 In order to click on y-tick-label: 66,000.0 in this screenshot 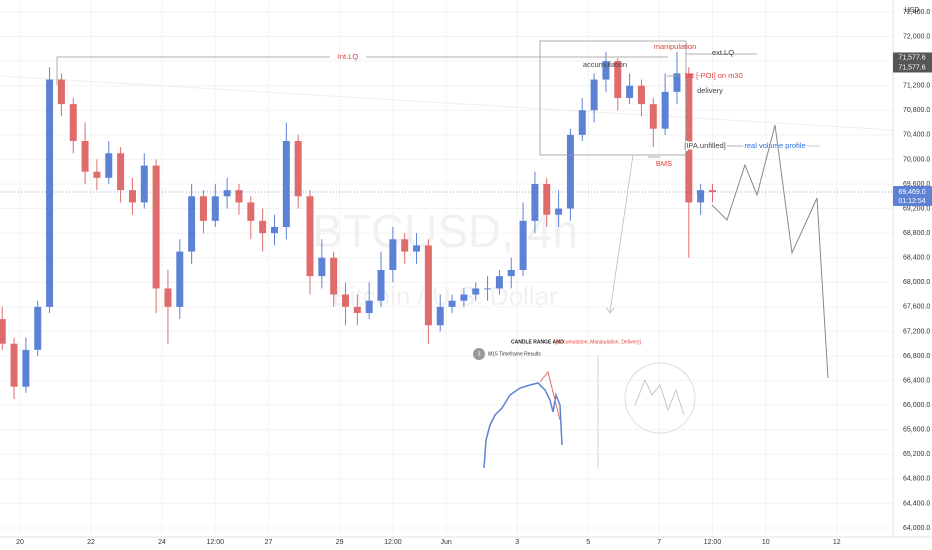, I will do `click(916, 405)`.